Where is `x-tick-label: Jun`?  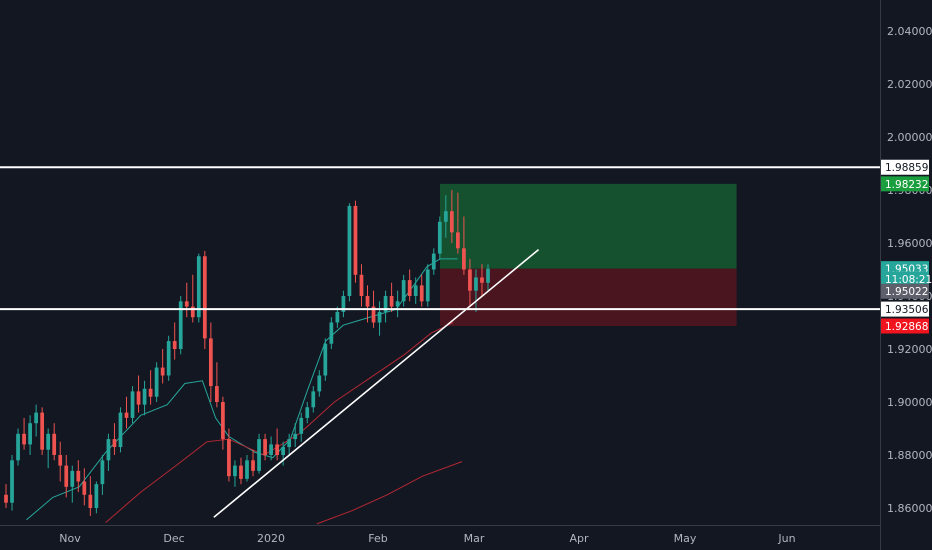
x-tick-label: Jun is located at coordinates (786, 538).